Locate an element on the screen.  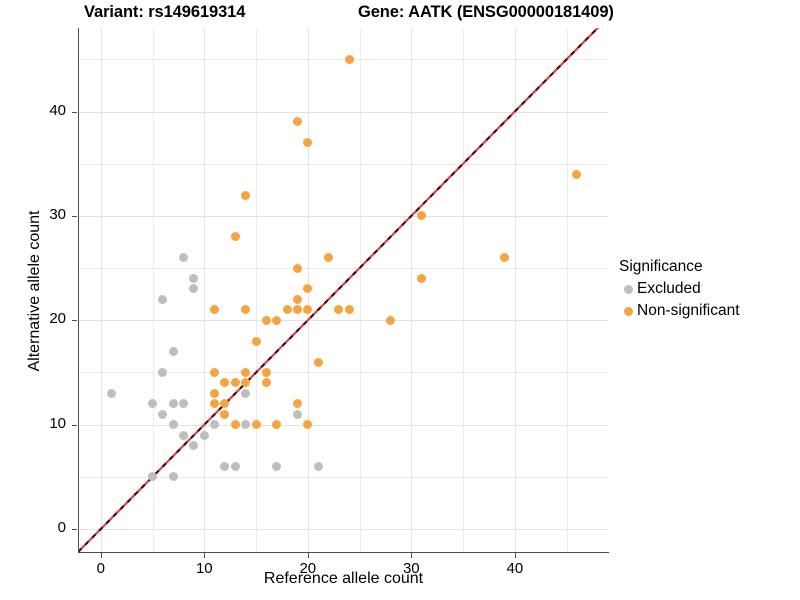
legend-title: Significance is located at coordinates (661, 266).